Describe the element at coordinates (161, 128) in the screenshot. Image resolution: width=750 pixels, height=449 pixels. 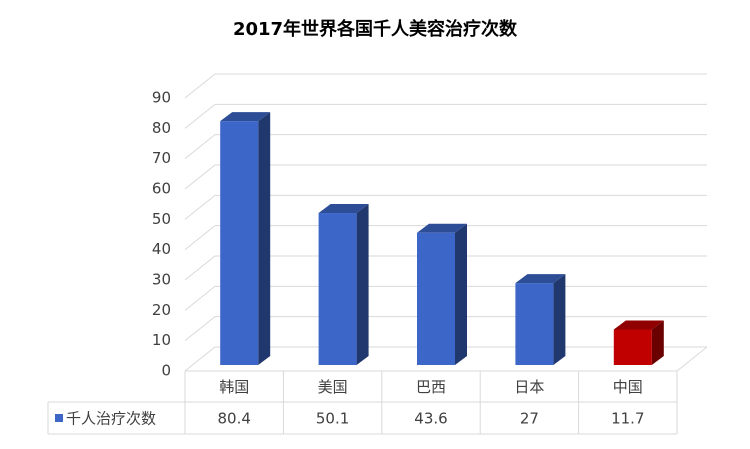
I see `y-tick-label: 80` at that location.